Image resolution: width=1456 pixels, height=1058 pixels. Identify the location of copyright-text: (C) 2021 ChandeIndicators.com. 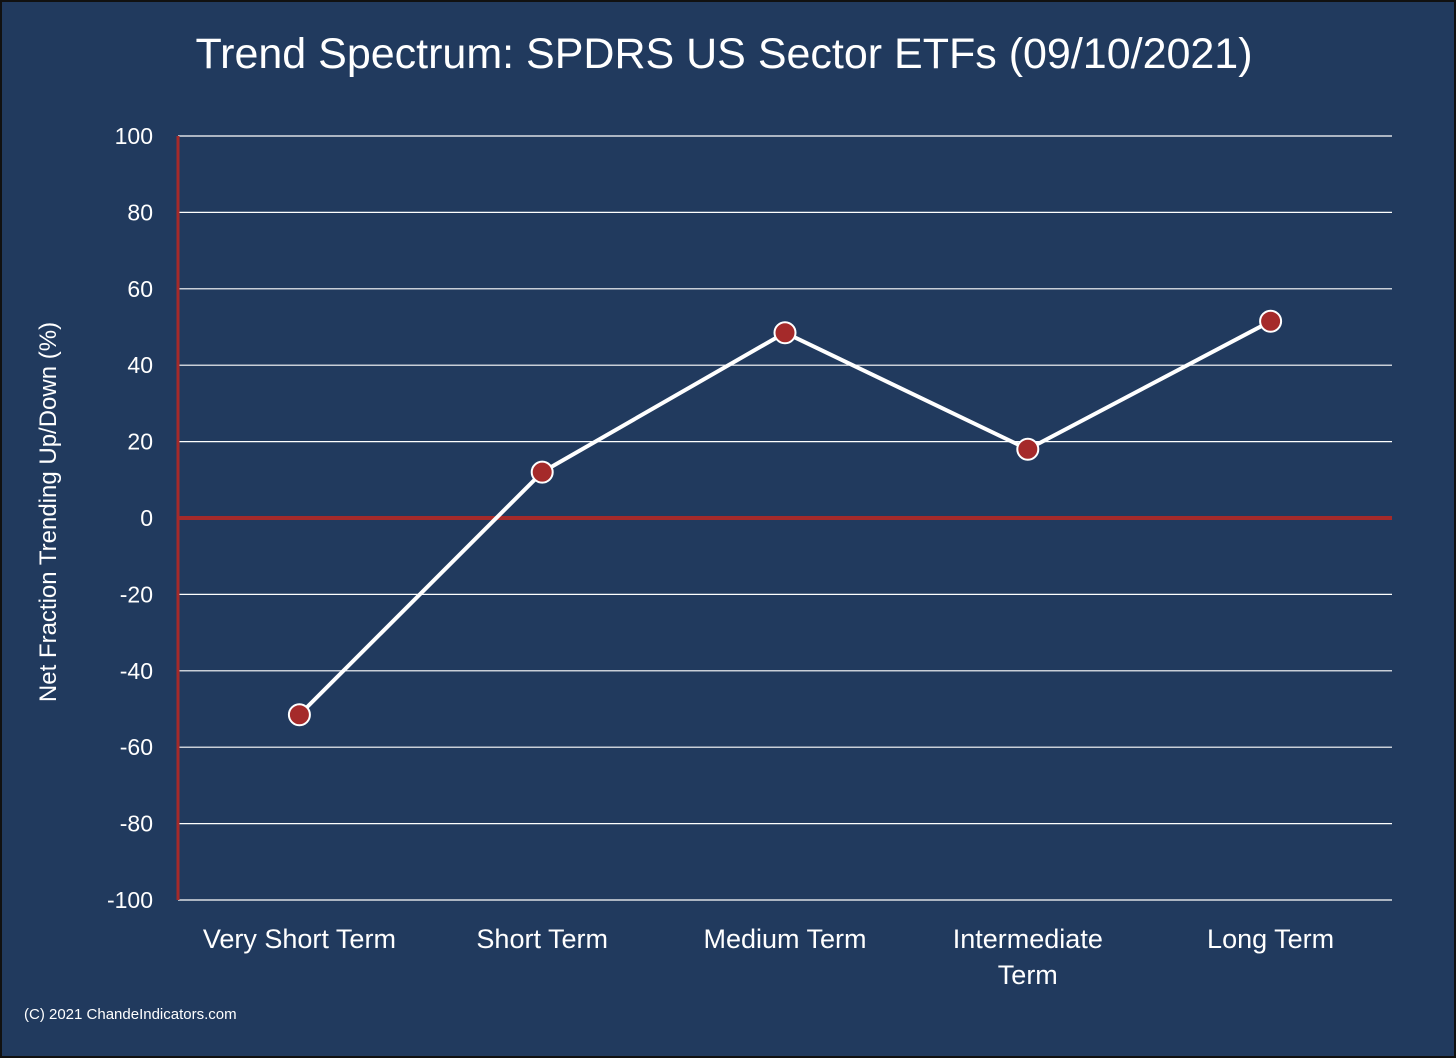
(130, 1014).